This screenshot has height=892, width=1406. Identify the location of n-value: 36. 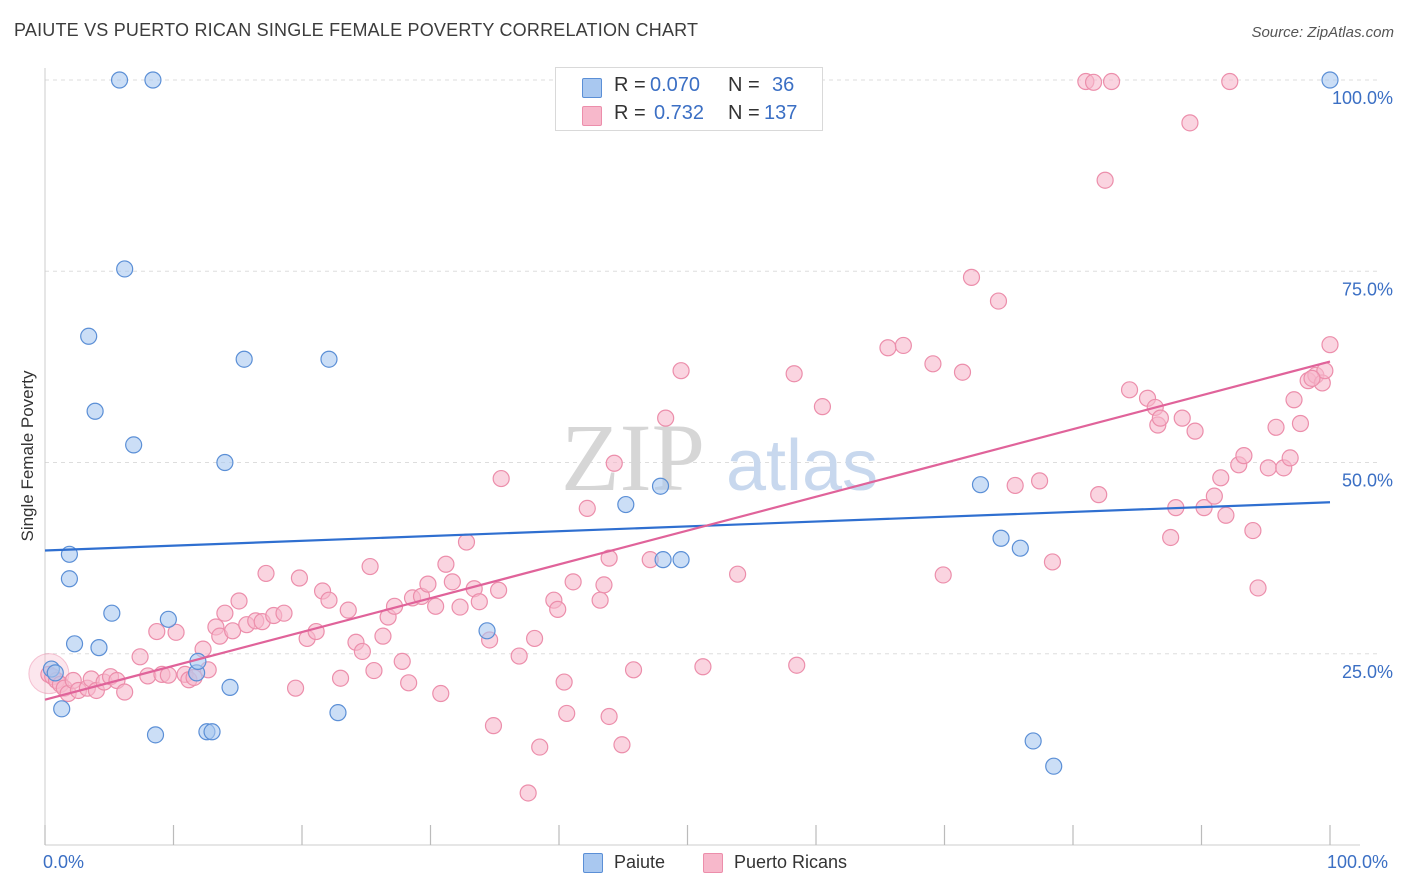
(783, 85).